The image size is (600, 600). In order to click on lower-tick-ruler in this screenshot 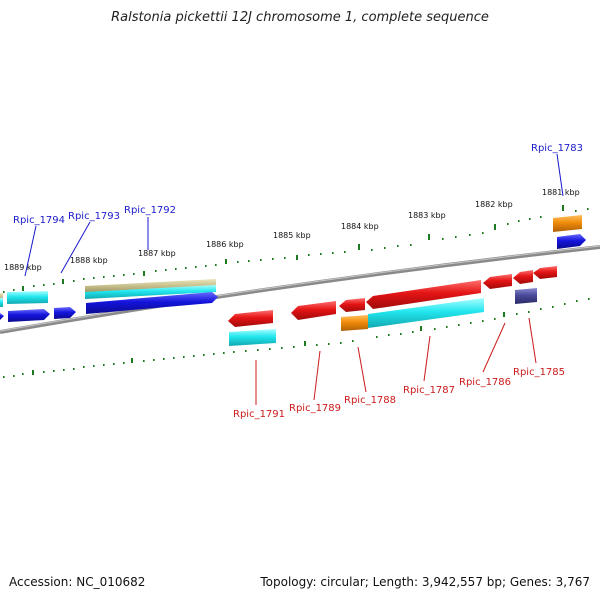, I will do `click(296, 338)`.